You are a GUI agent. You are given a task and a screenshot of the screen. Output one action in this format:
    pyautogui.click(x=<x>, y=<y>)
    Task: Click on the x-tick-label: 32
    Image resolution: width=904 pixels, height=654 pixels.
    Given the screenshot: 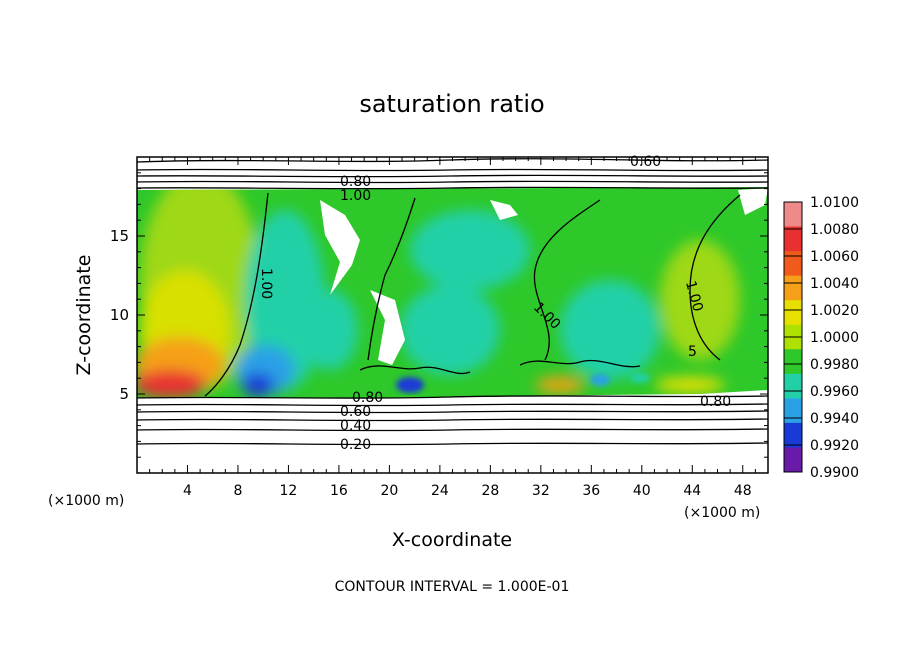 What is the action you would take?
    pyautogui.click(x=541, y=491)
    